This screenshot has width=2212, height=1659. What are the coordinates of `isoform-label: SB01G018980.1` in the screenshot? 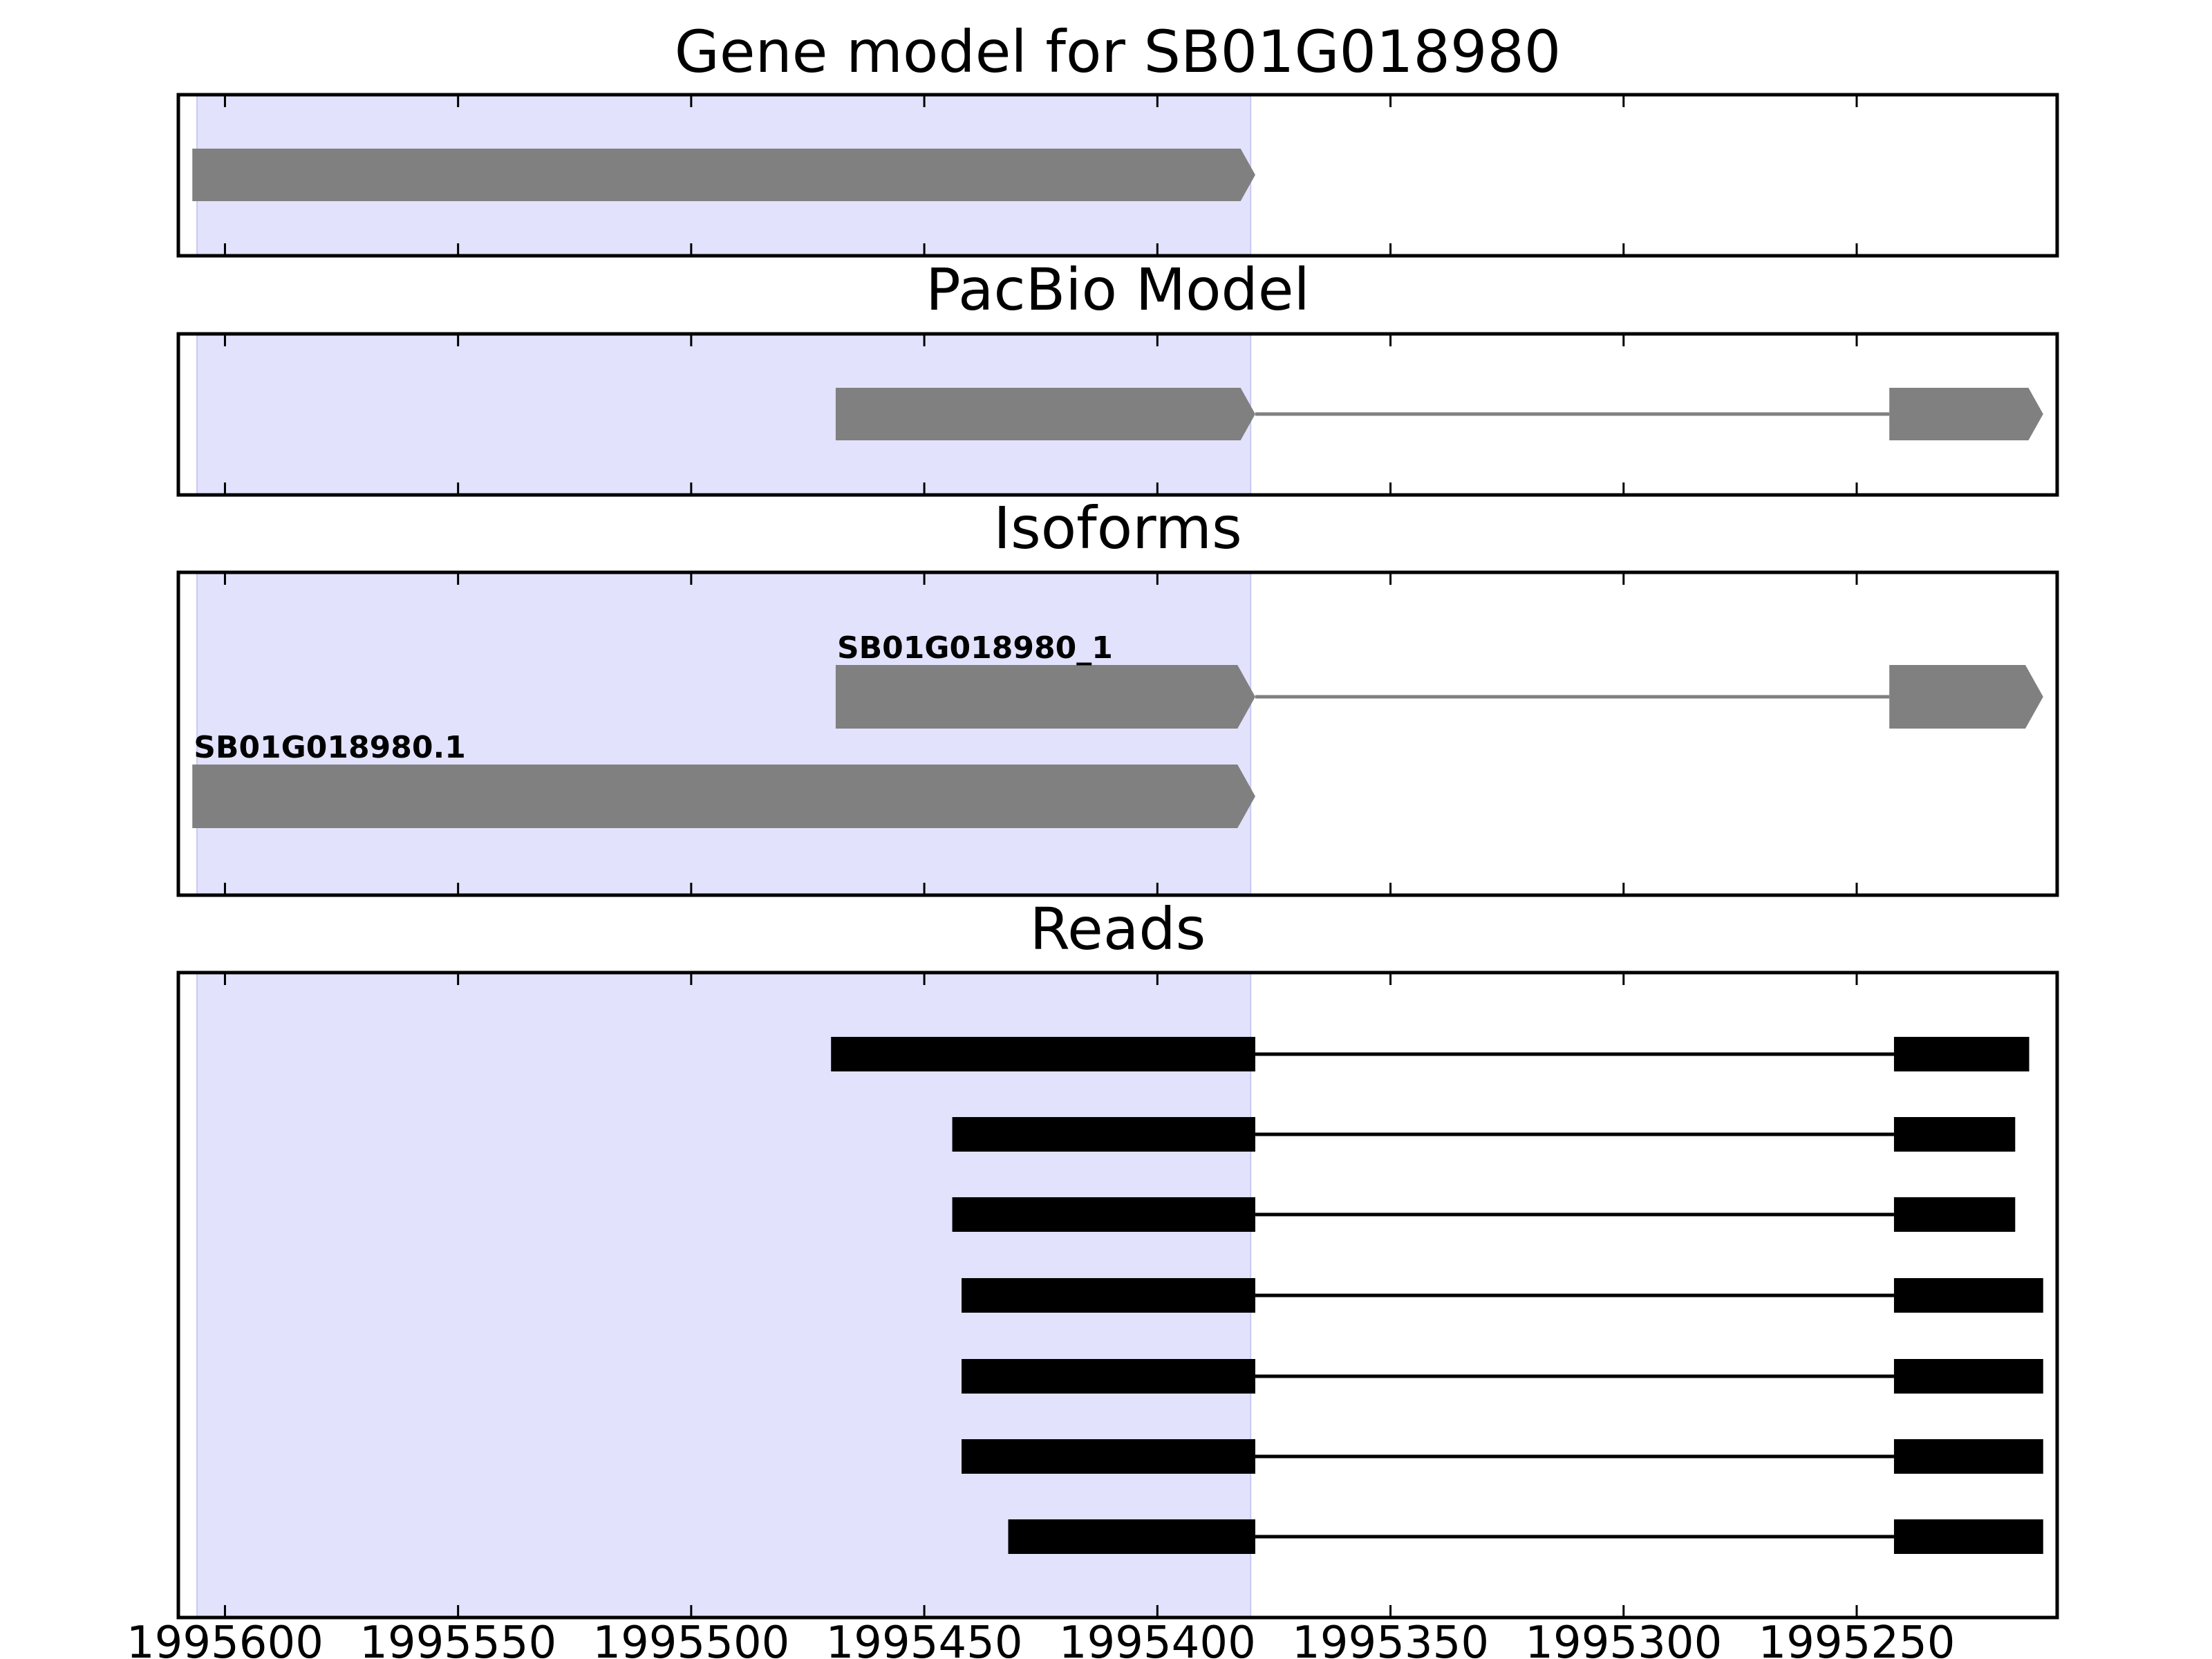 It's located at (330, 747).